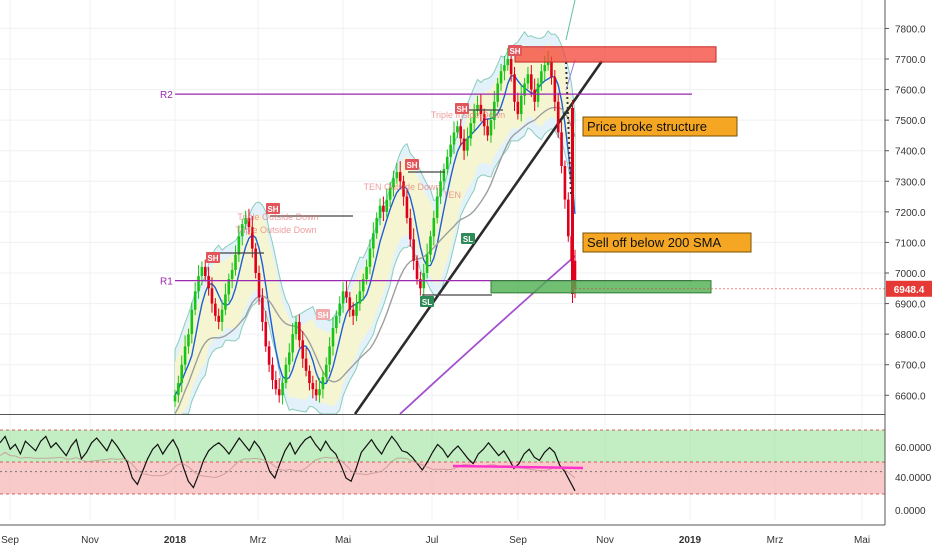 The image size is (932, 555). Describe the element at coordinates (910, 305) in the screenshot. I see `y-tick-label: 6900.0` at that location.